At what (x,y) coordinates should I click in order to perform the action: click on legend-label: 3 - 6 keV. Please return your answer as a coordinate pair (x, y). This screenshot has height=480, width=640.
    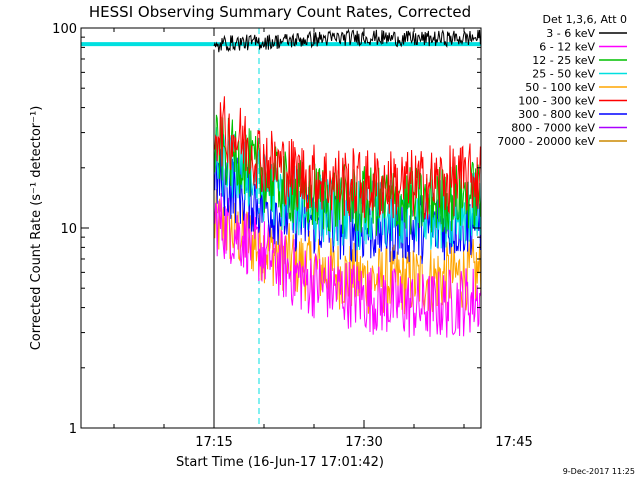
    Looking at the image, I should click on (570, 33).